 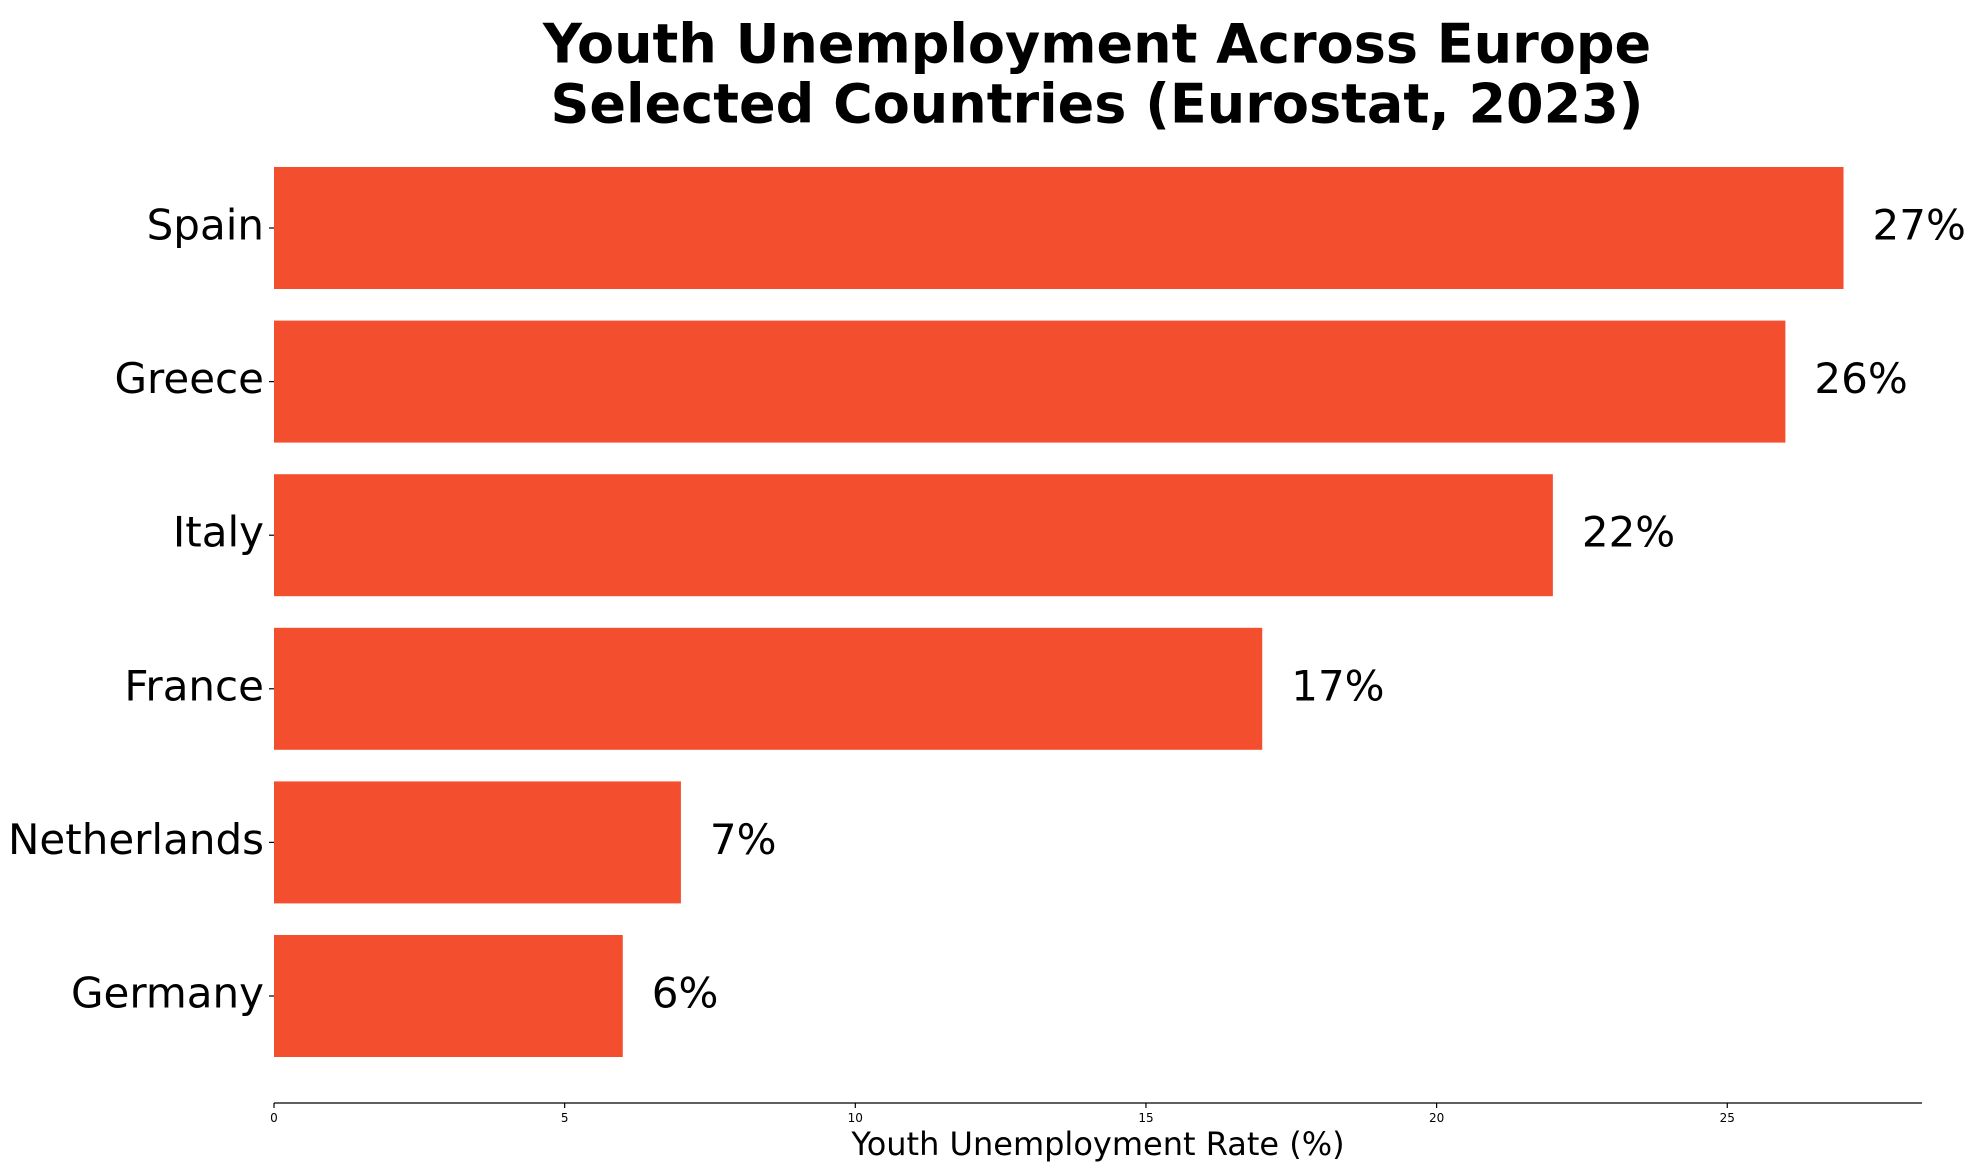 I want to click on value-label-italy: 22%, so click(x=1628, y=532).